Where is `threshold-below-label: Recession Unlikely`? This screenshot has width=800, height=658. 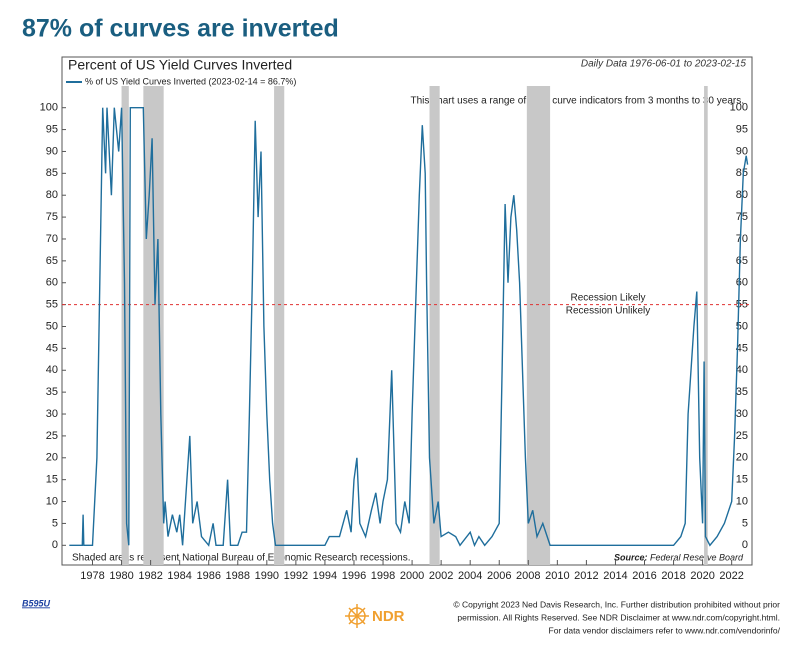
threshold-below-label: Recession Unlikely is located at coordinates (608, 311).